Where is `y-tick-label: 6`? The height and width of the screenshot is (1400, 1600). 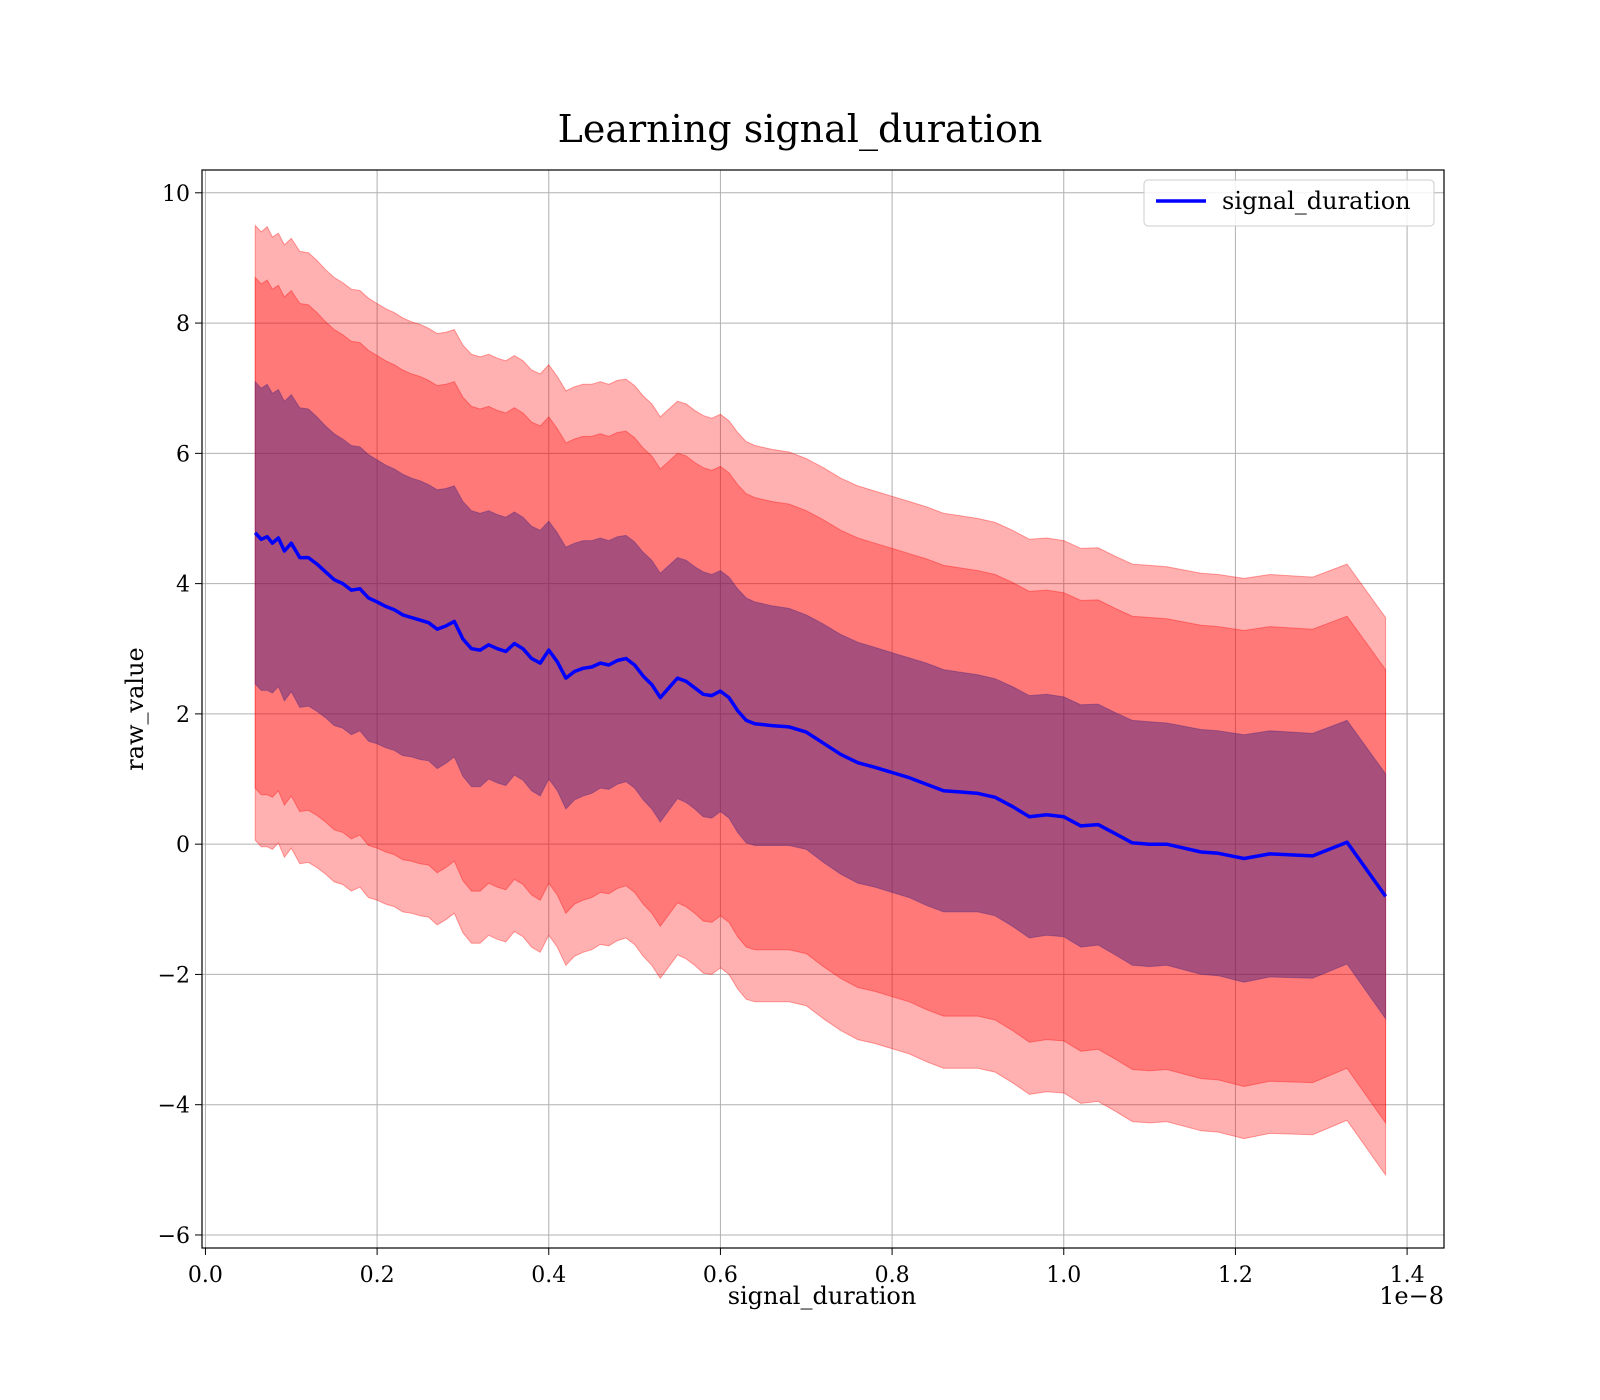 y-tick-label: 6 is located at coordinates (183, 454).